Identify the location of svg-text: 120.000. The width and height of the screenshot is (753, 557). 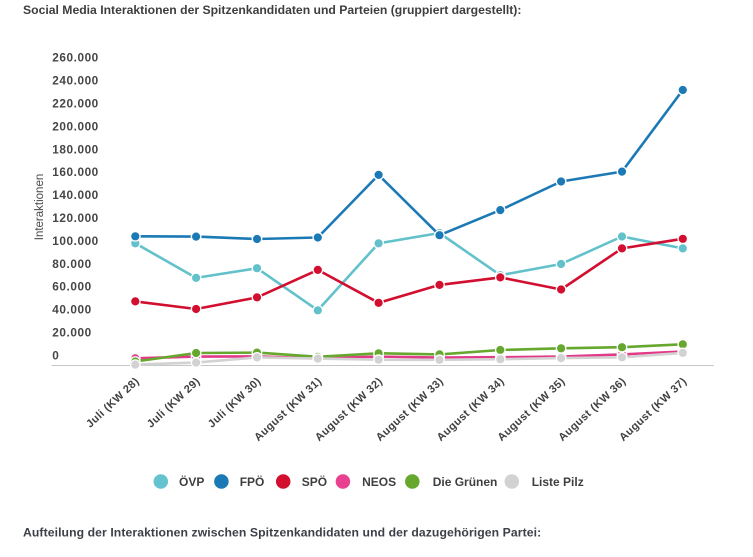
(75, 218).